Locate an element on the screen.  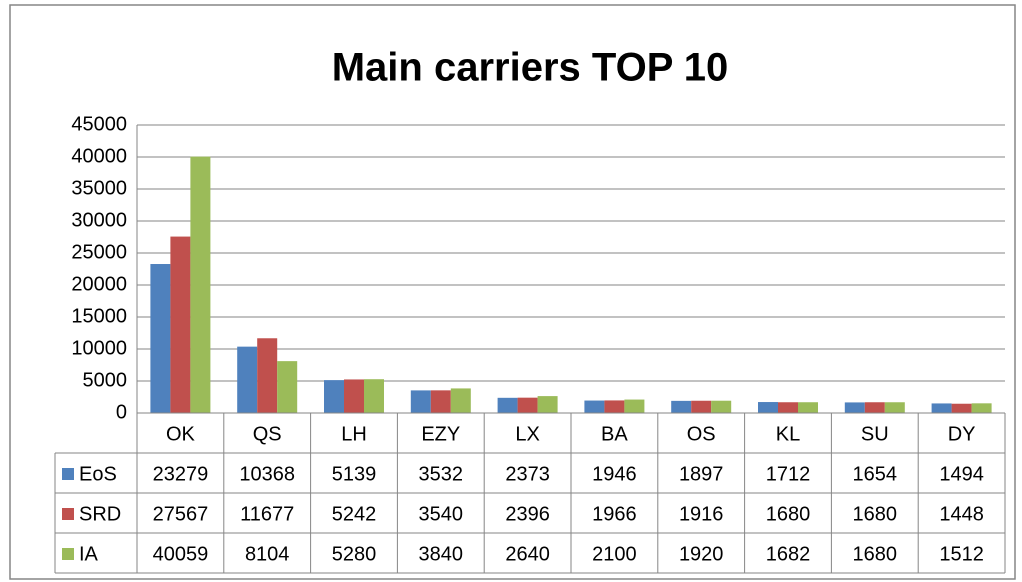
table-value: 2640 is located at coordinates (527, 554).